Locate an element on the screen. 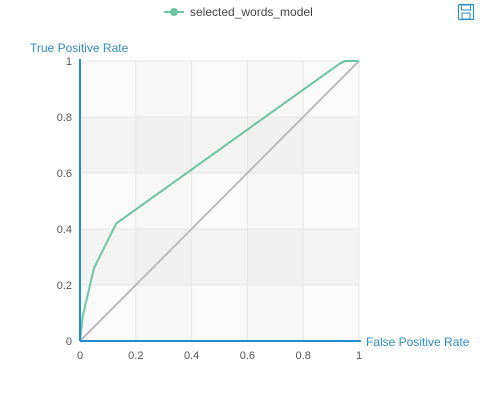 This screenshot has height=400, width=480. y-tick-label: 1 is located at coordinates (69, 62).